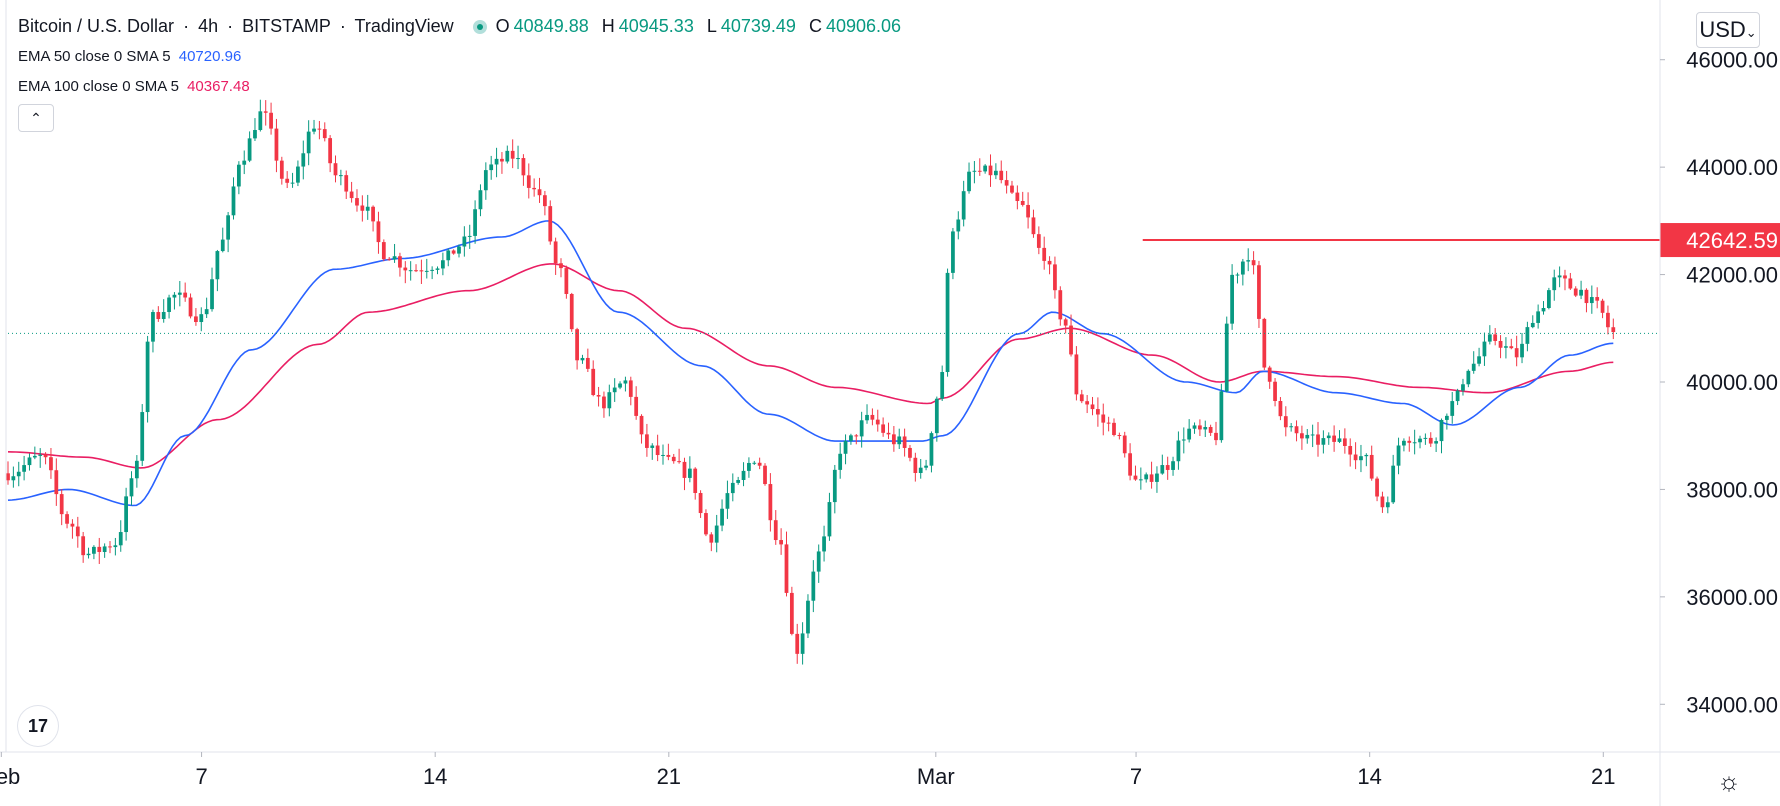 This screenshot has width=1780, height=806. Describe the element at coordinates (1732, 382) in the screenshot. I see `price-tick-label: 40000.00` at that location.